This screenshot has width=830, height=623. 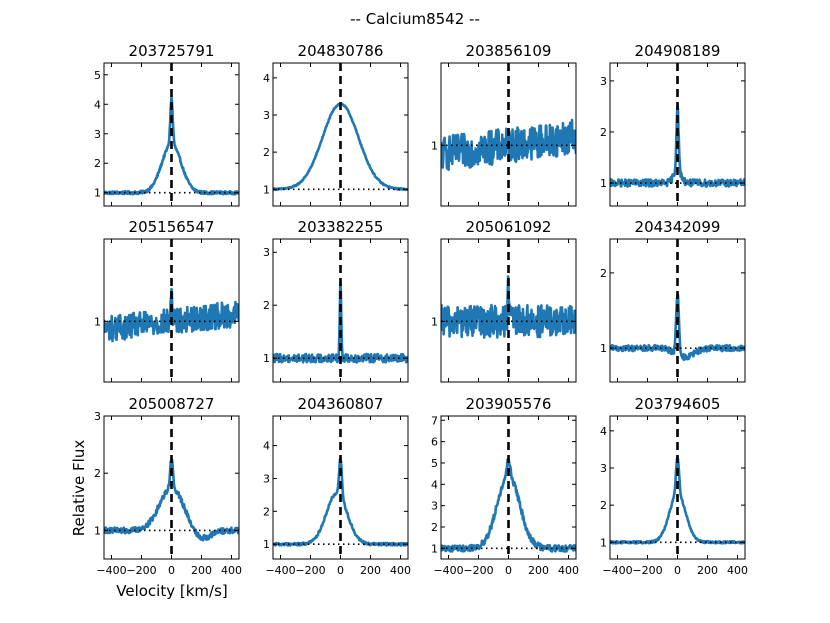 I want to click on panel-title: 205061092, so click(x=509, y=227).